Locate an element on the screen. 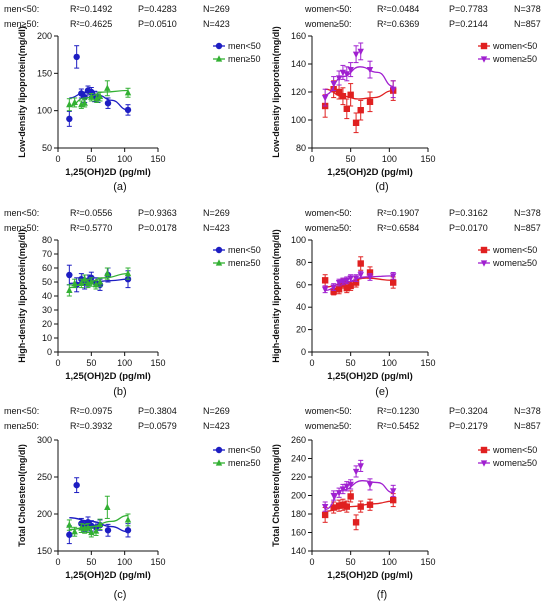 Image resolution: width=550 pixels, height=609 pixels. y-tick-label: 180 is located at coordinates (298, 514).